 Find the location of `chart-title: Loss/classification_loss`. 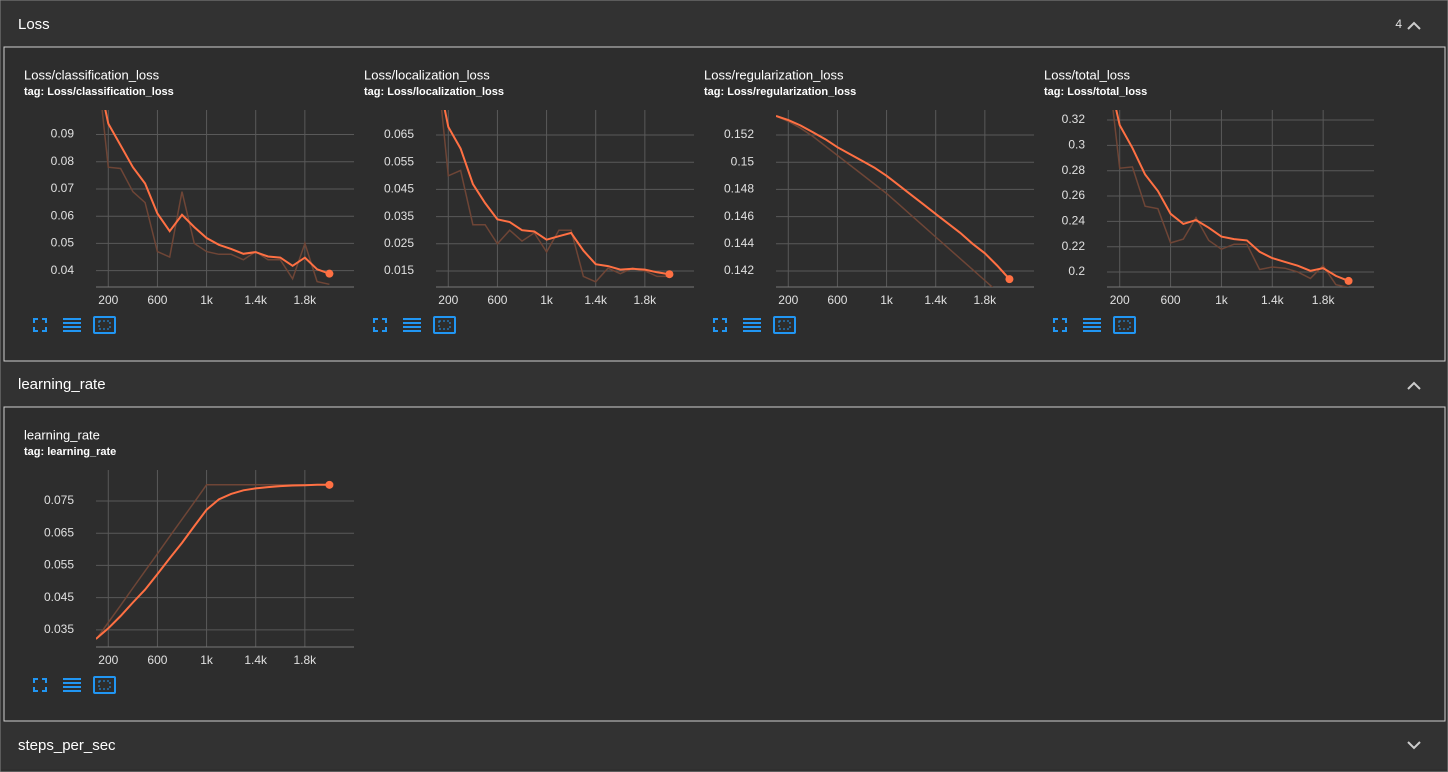

chart-title: Loss/classification_loss is located at coordinates (92, 74).